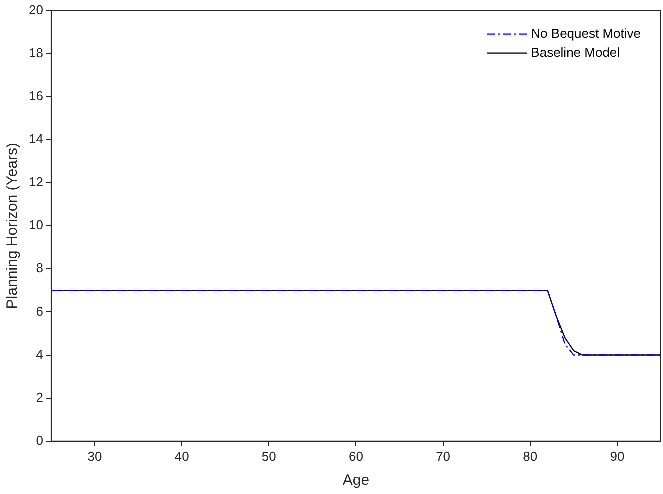 This screenshot has width=663, height=494. I want to click on y-axis-title: Planning Horizon (Years), so click(13, 226).